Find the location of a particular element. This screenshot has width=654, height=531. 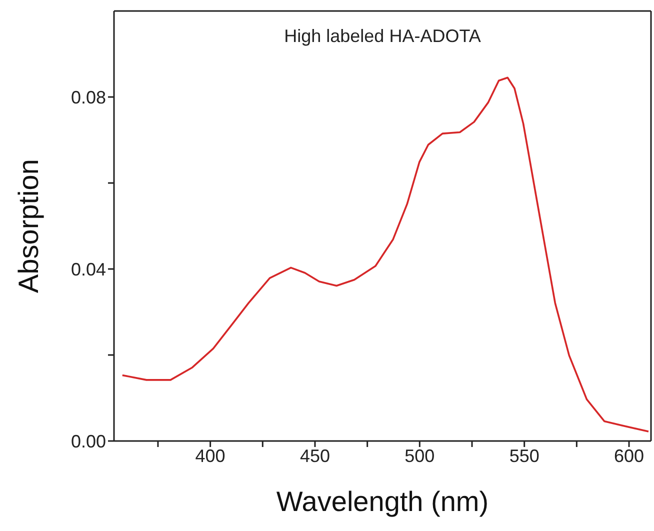

x-axis-title: Wavelength (nm) is located at coordinates (382, 501).